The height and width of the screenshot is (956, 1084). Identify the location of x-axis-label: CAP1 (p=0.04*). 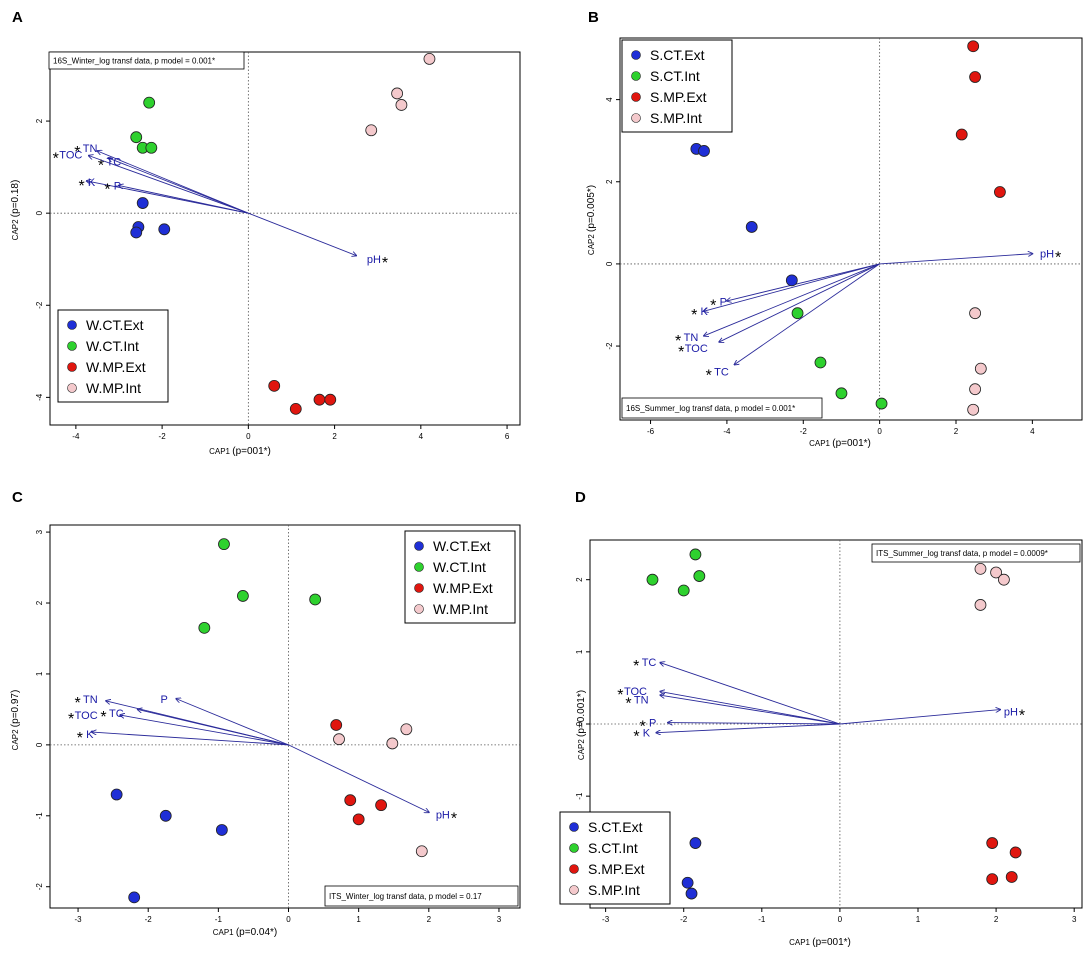
(245, 932).